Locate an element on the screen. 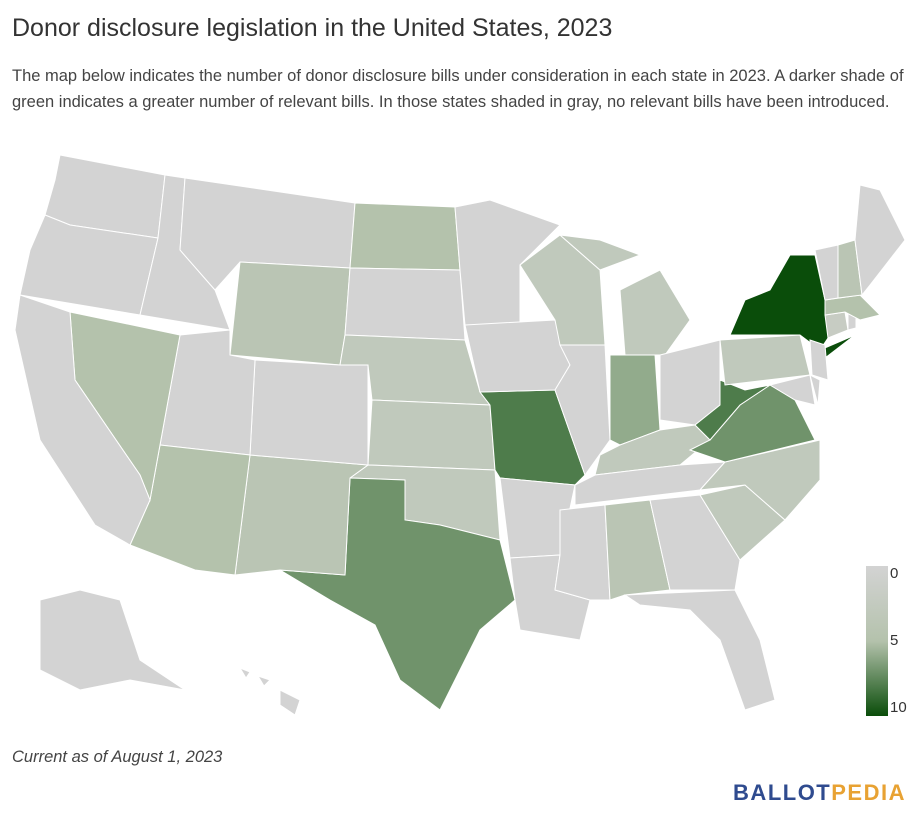  logo: BALLOTPEDIA is located at coordinates (819, 793).